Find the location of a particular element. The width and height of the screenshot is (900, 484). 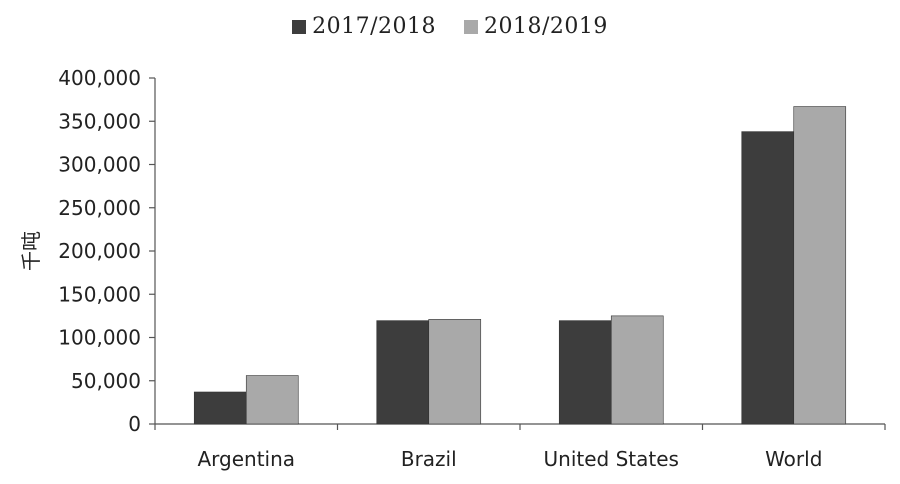

bar-2017-2018-brazil is located at coordinates (403, 372).